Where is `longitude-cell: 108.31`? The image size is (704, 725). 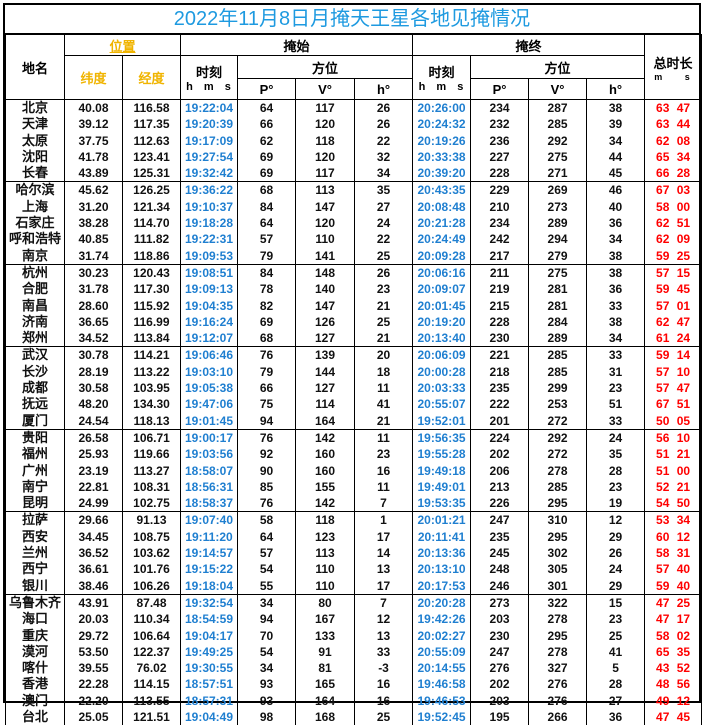 longitude-cell: 108.31 is located at coordinates (152, 487).